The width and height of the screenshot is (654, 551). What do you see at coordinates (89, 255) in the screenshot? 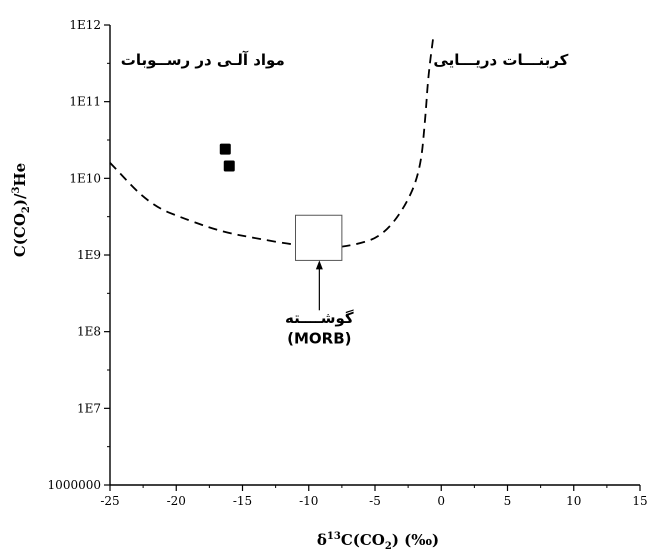
I see `y-tick-label: 1E9` at bounding box center [89, 255].